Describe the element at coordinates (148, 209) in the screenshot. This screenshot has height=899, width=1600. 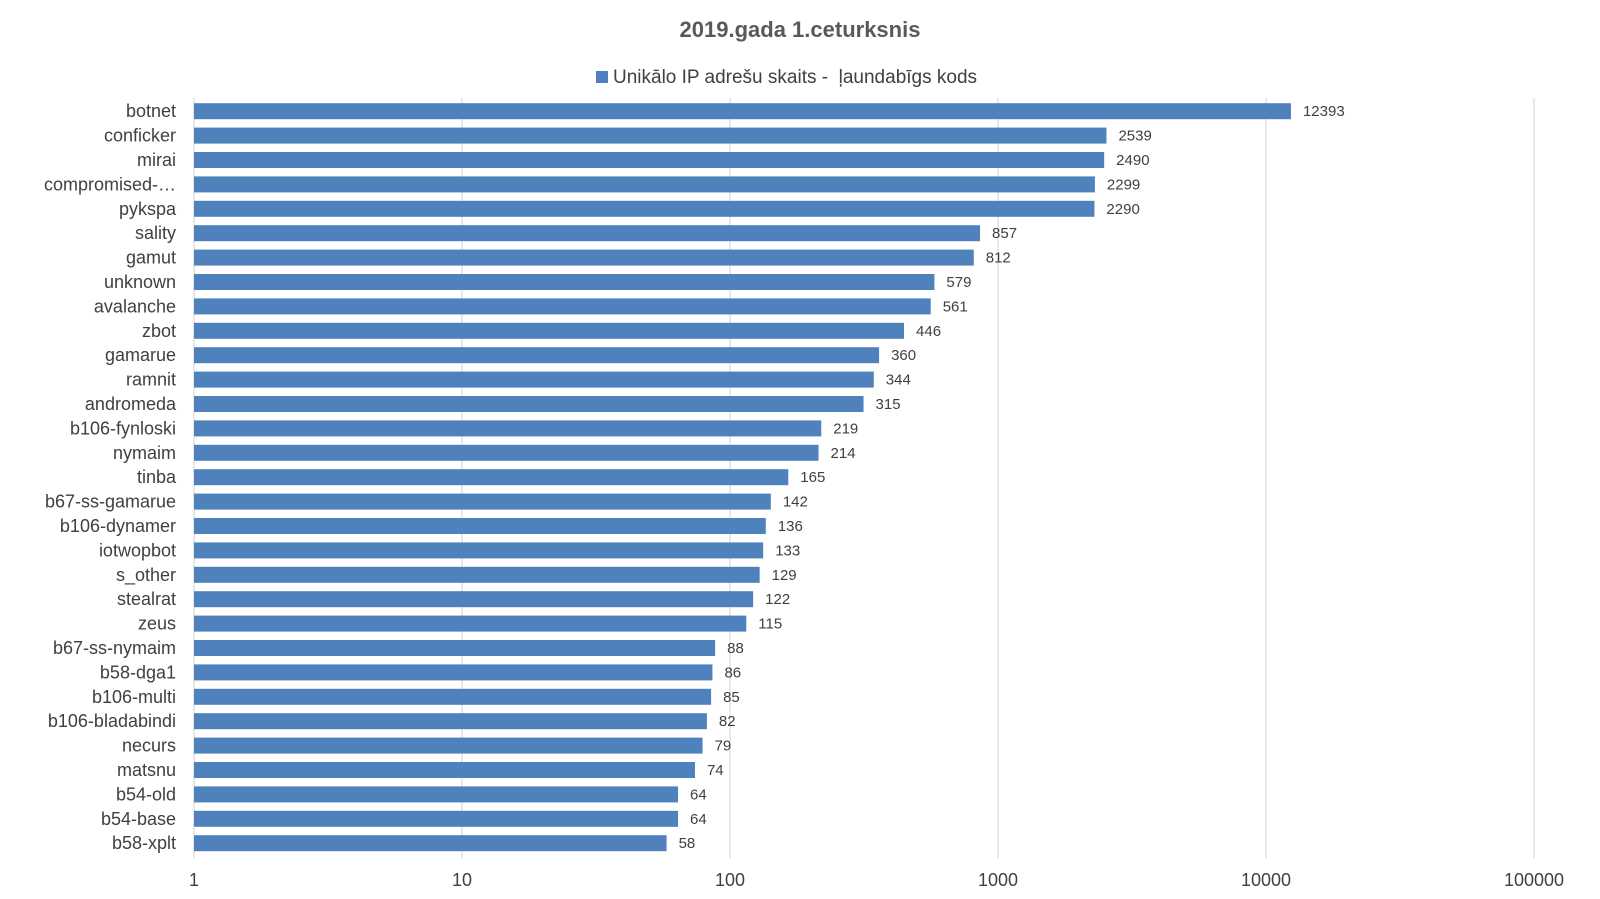
I see `category-label: pykspa` at that location.